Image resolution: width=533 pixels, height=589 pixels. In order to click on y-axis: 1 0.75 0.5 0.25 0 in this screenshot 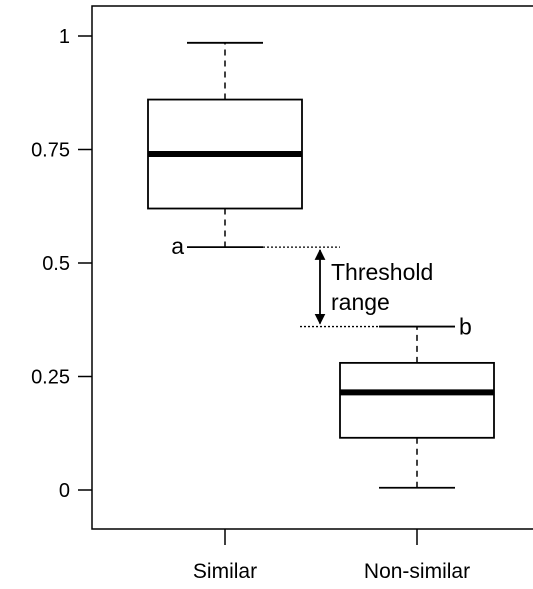, I will do `click(61, 264)`.